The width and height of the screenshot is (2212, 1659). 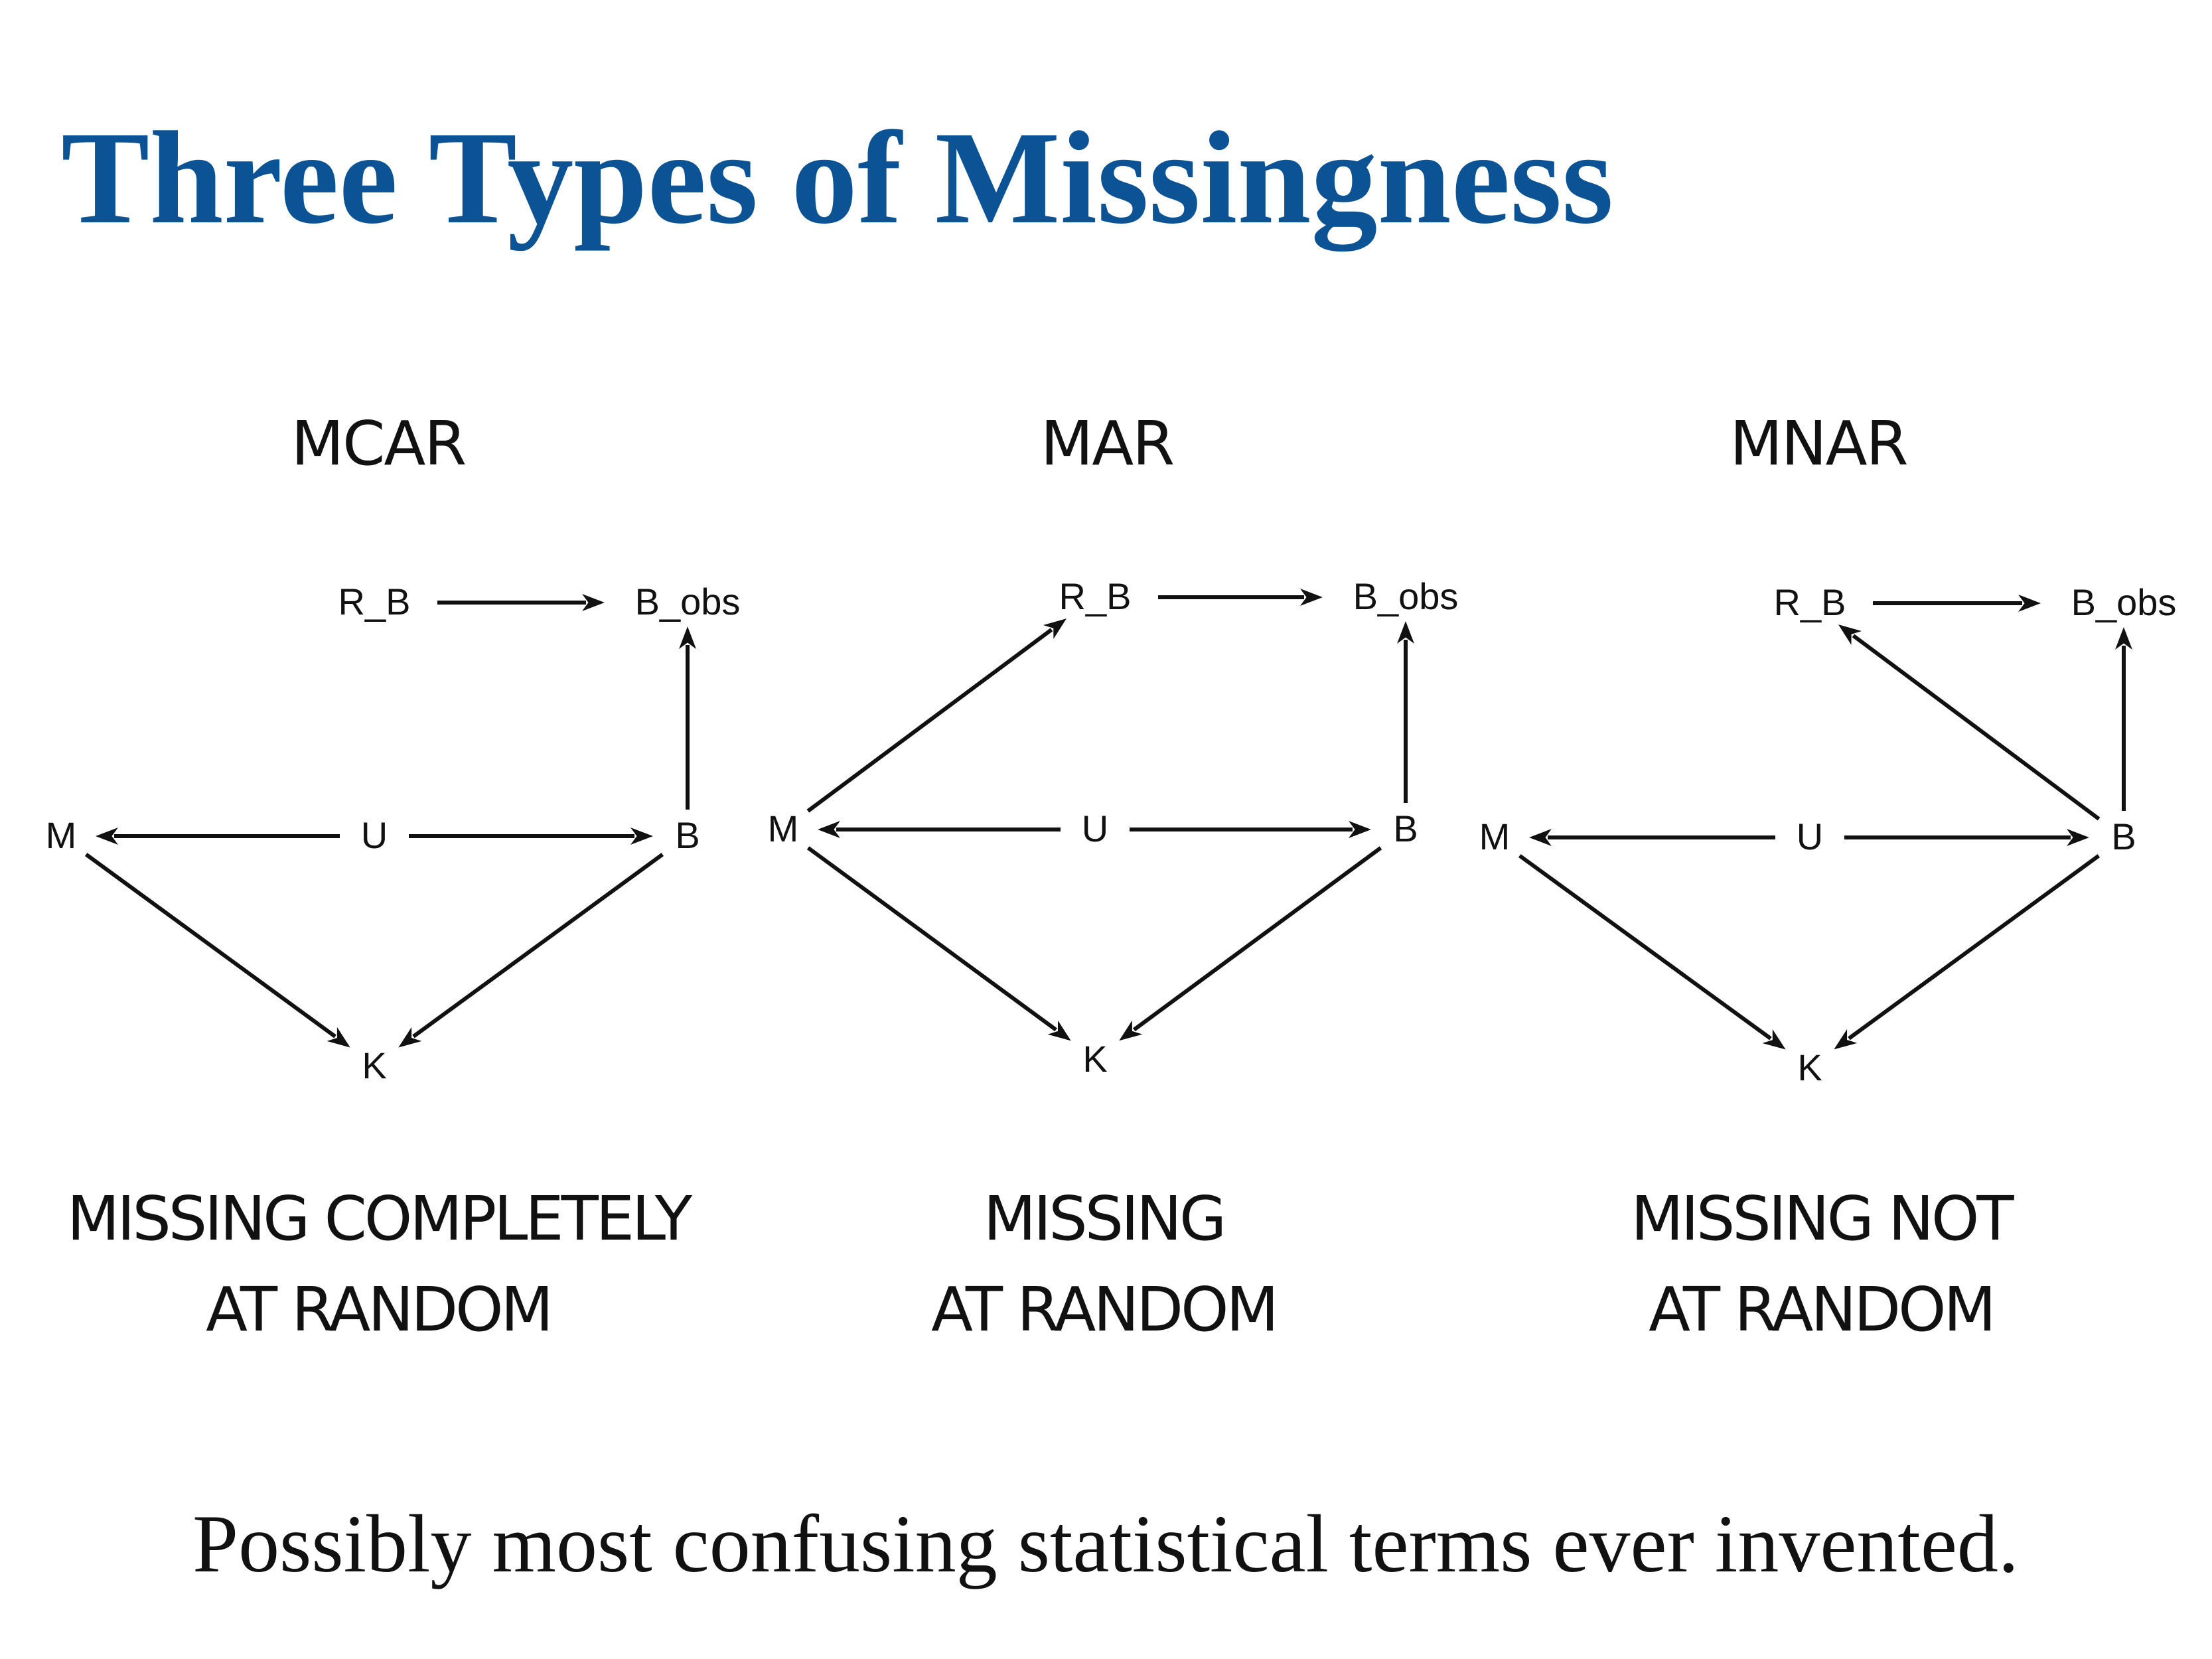 What do you see at coordinates (380, 1218) in the screenshot?
I see `panel-caption-mcar-line1: MISSING COMPLETELY` at bounding box center [380, 1218].